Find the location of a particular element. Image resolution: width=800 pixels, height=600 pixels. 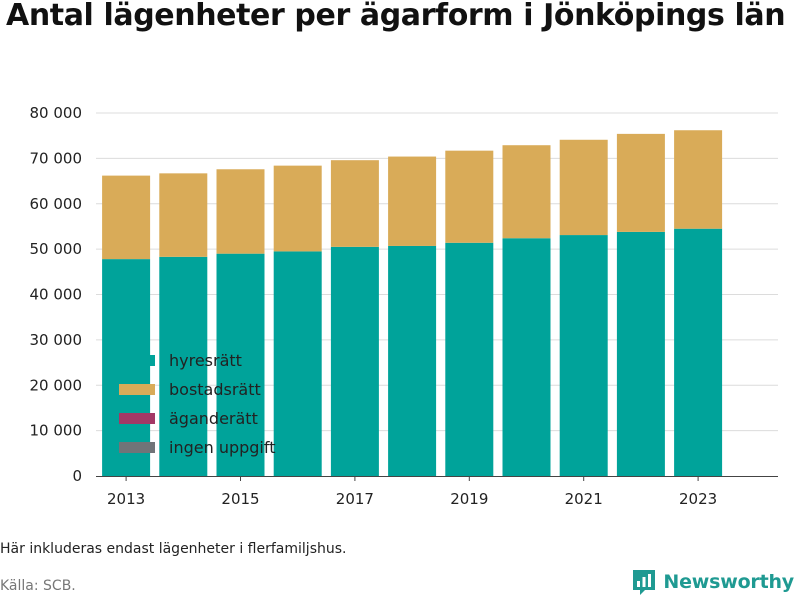

y-tick-label: 80 000 is located at coordinates (56, 113).